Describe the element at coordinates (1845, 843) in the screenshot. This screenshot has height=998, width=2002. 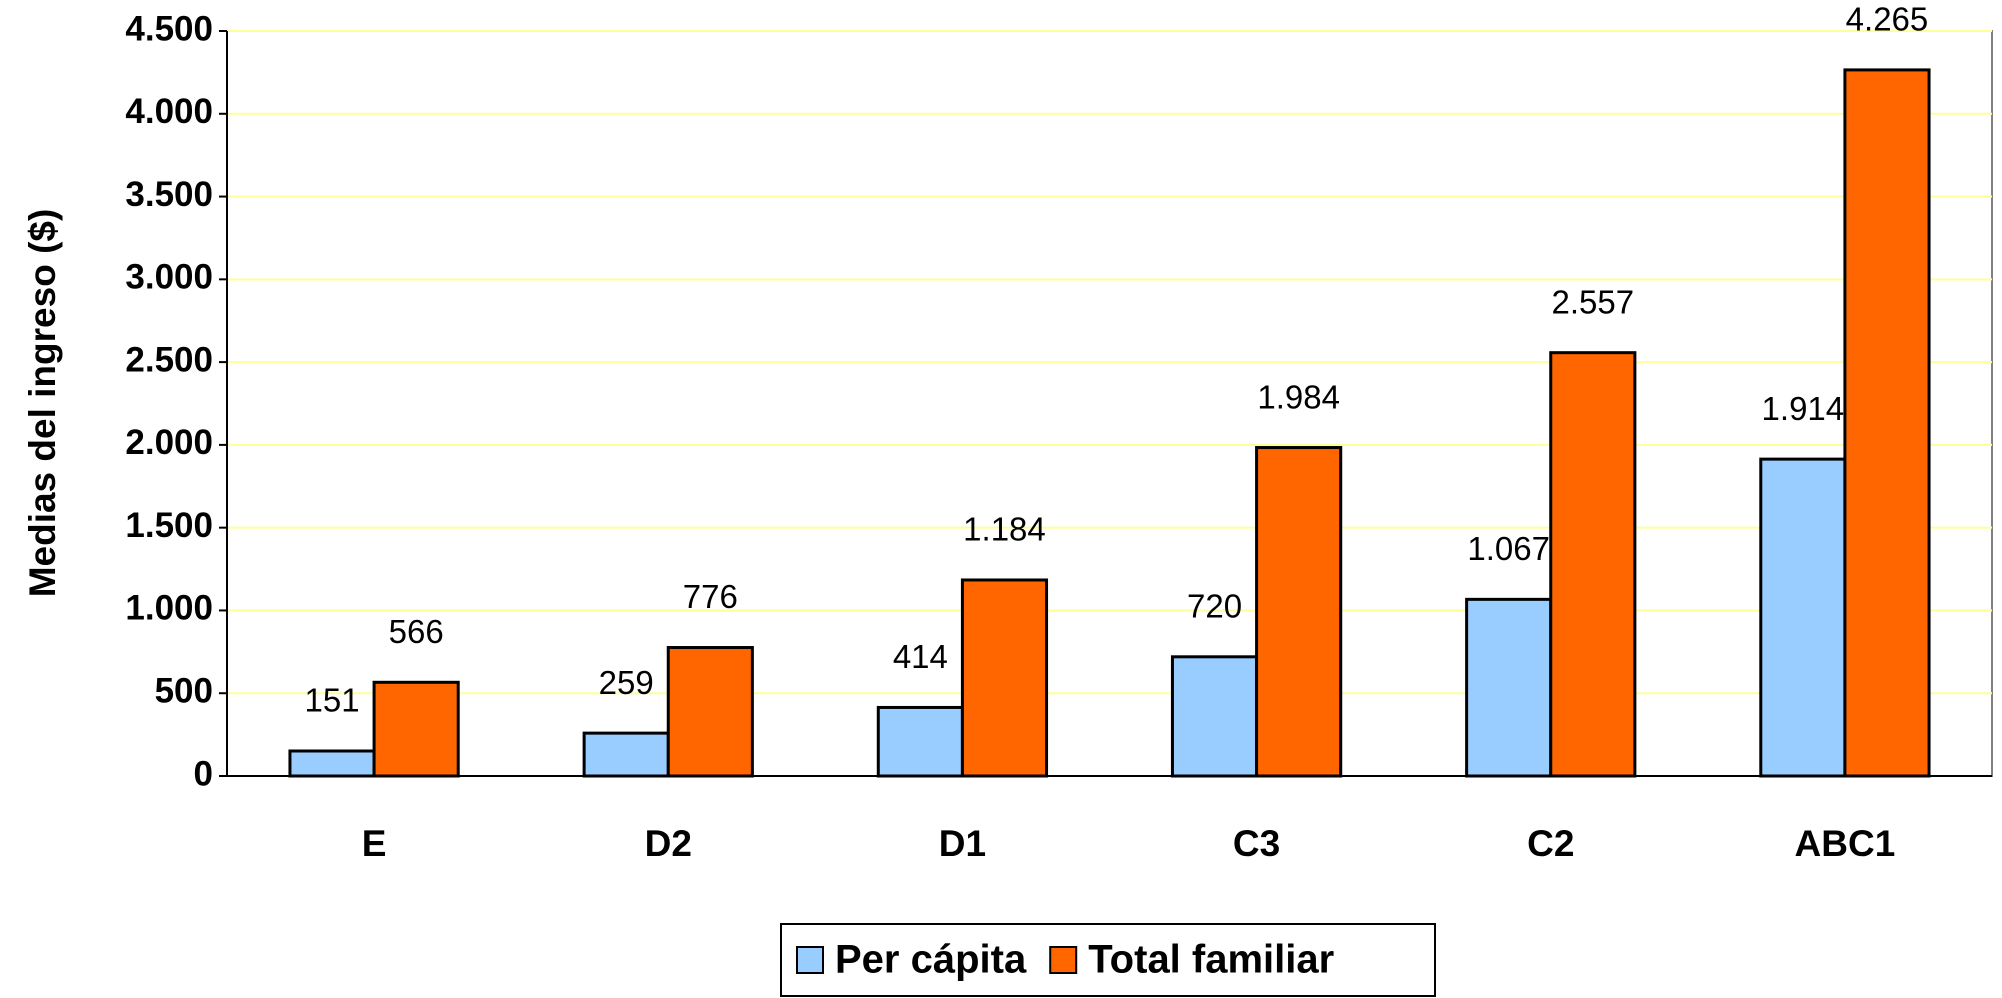
I see `x-tick-label: ABC1` at that location.